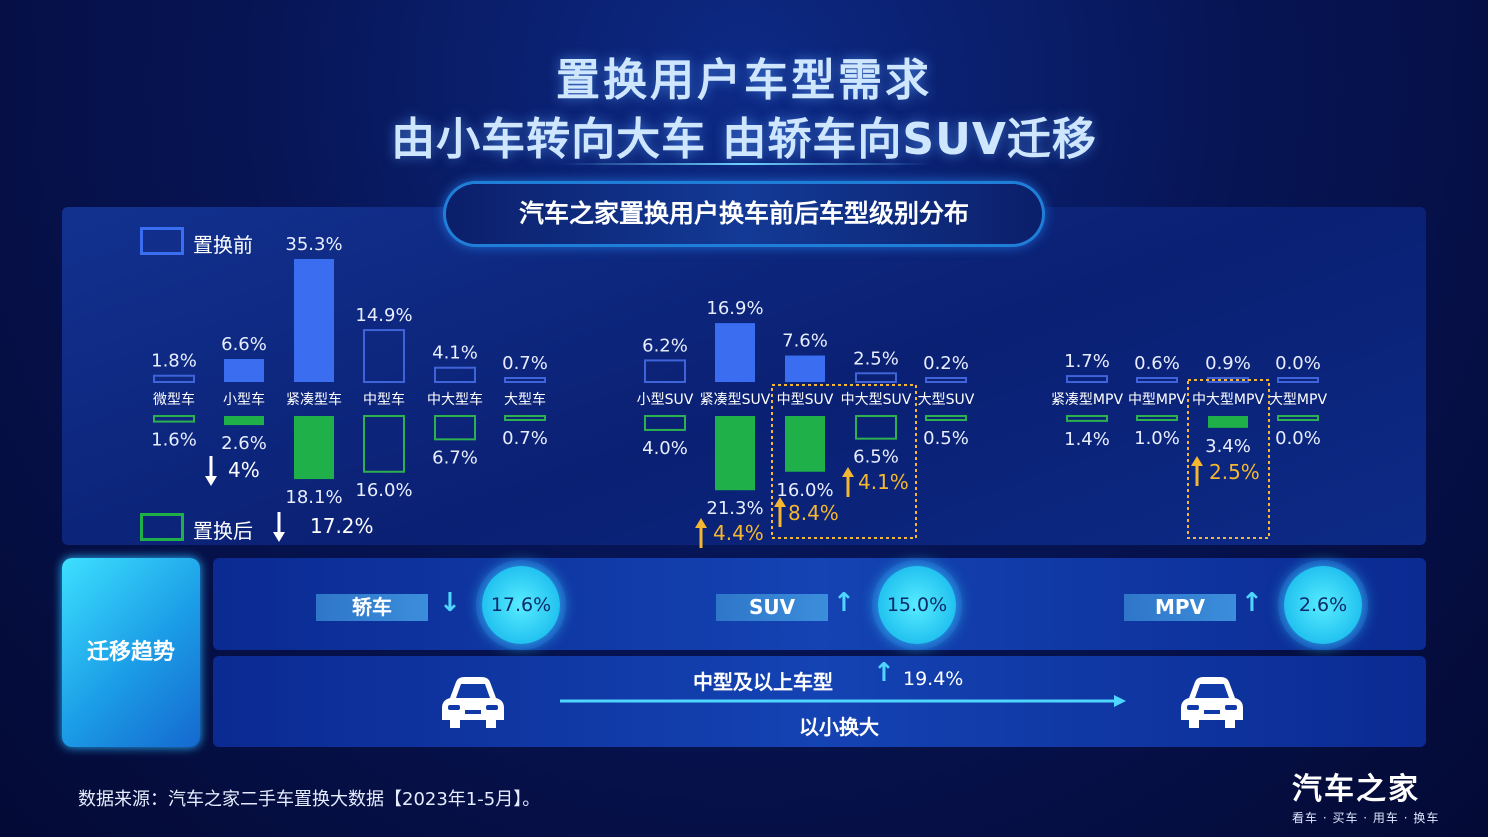 The image size is (1488, 837). I want to click on category-中大型车: 中大型车, so click(455, 399).